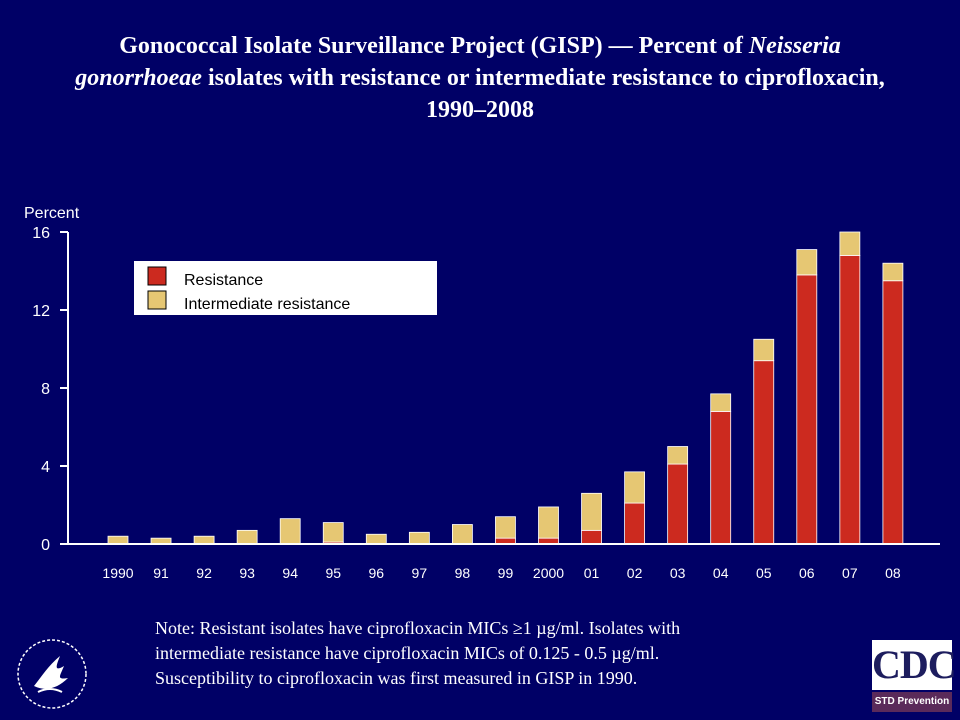  Describe the element at coordinates (914, 665) in the screenshot. I see `cdc-logo-text: CDC` at that location.